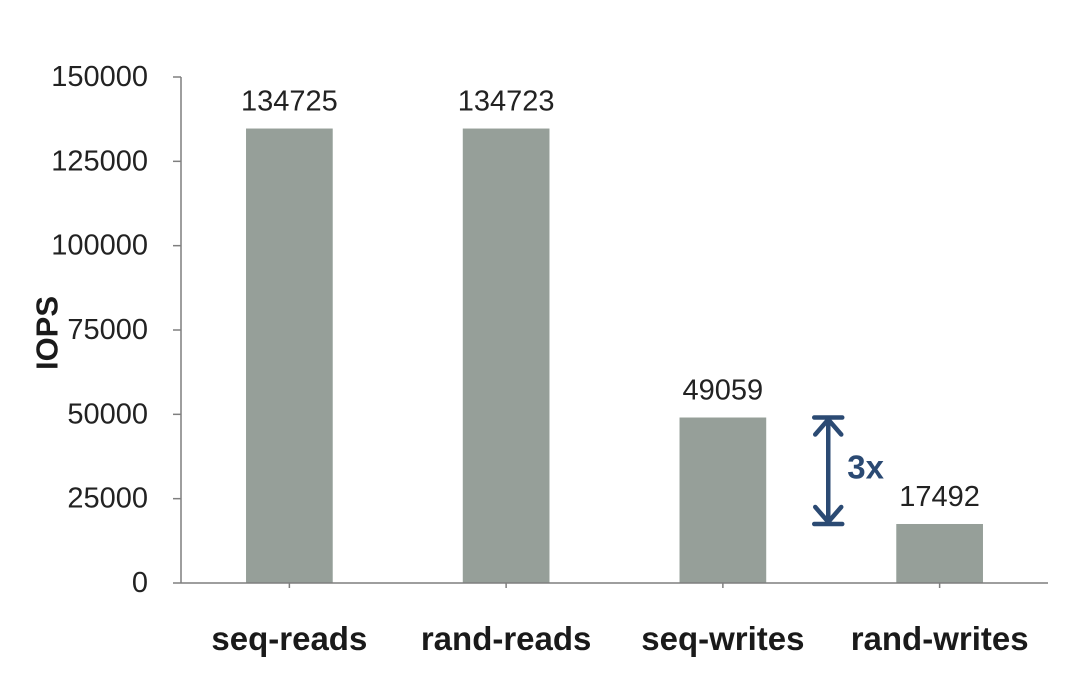  What do you see at coordinates (939, 497) in the screenshot?
I see `data-label-rand-writes: 17492` at bounding box center [939, 497].